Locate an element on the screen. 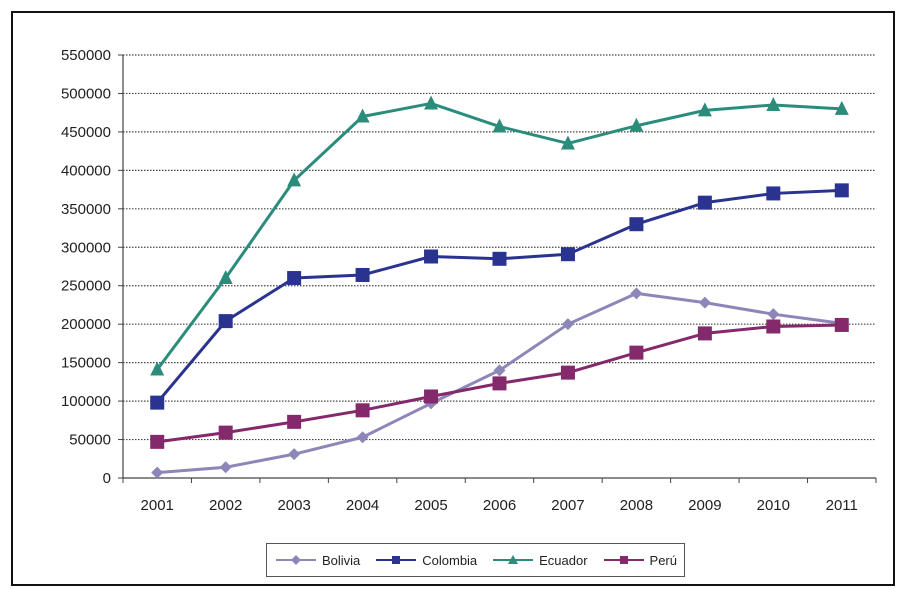  legend-item-colombia: Colombia is located at coordinates (425, 560).